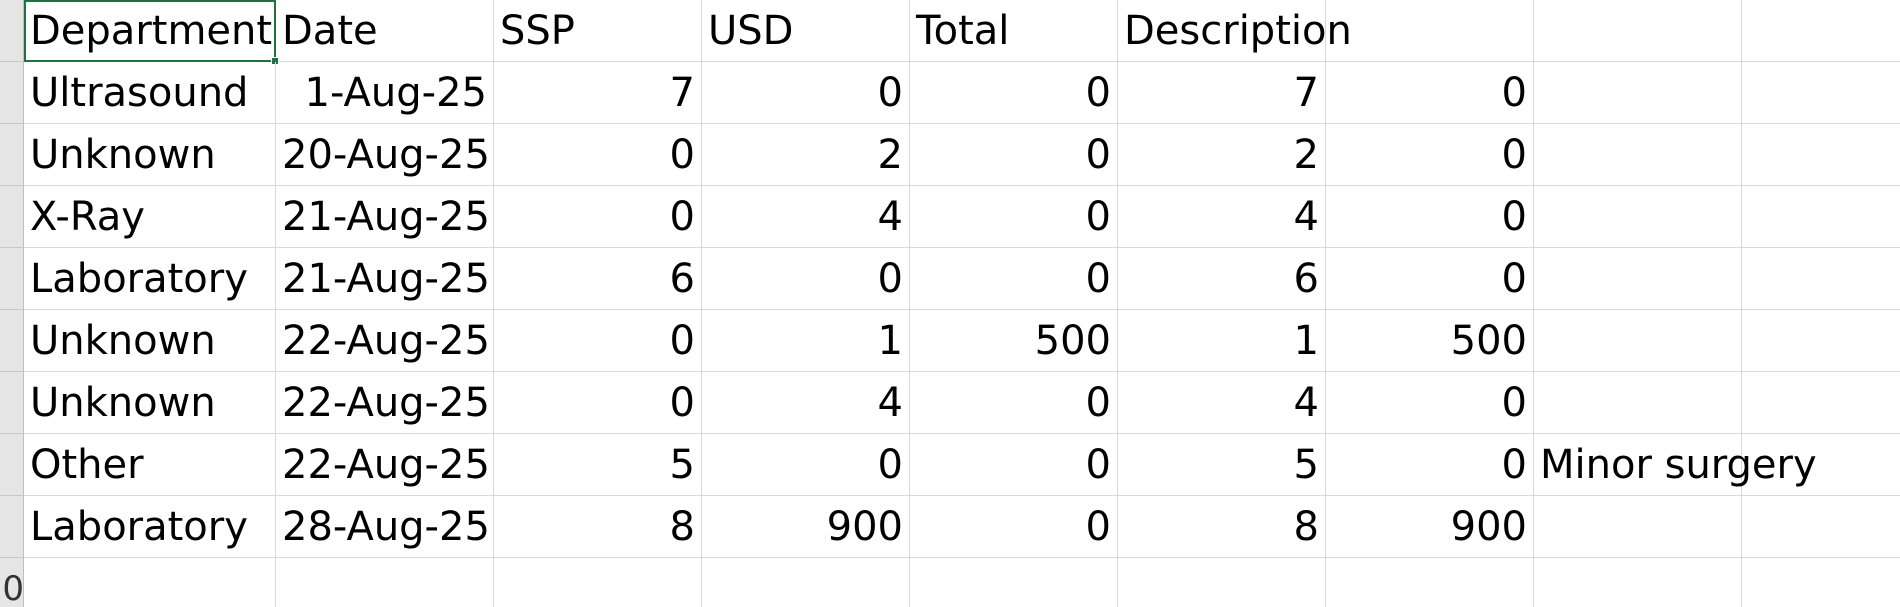 This screenshot has height=607, width=1900. Describe the element at coordinates (150, 93) in the screenshot. I see `table-cell: Ultrasound` at that location.